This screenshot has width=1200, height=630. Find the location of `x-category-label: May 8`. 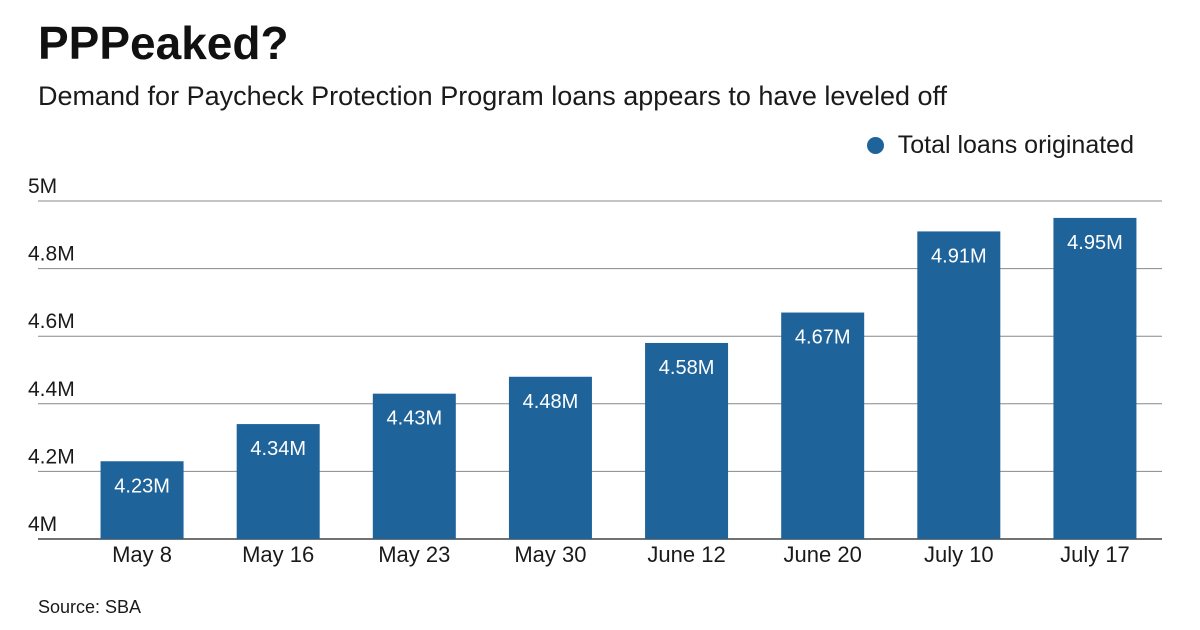

x-category-label: May 8 is located at coordinates (142, 554).